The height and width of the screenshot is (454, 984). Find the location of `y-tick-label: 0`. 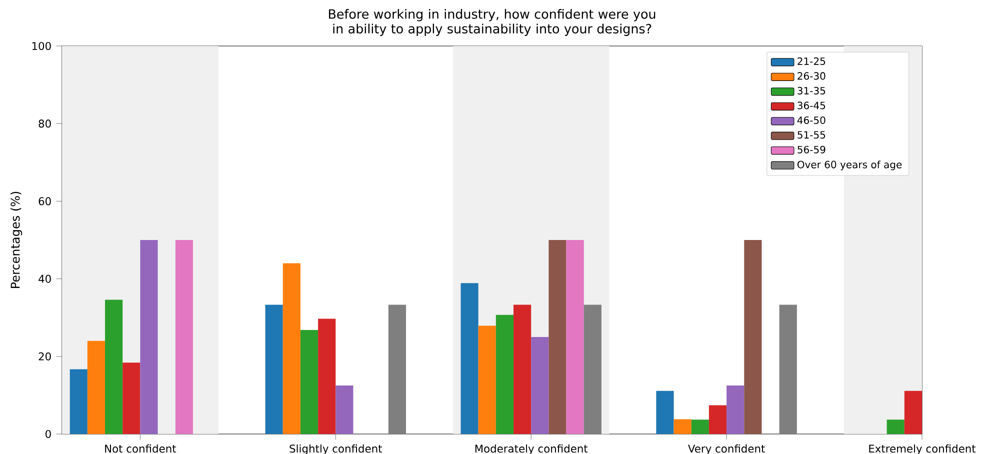

y-tick-label: 0 is located at coordinates (48, 434).